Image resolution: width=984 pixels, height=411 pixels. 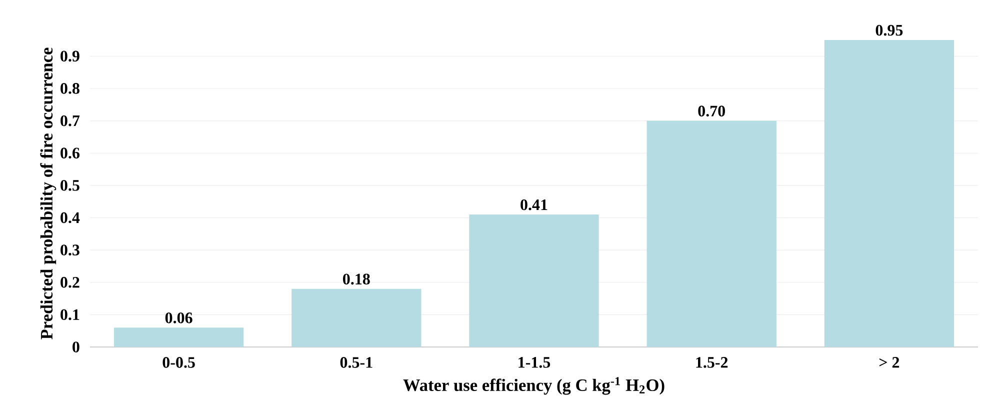 I want to click on y-tick-label: 0.2, so click(x=70, y=282).